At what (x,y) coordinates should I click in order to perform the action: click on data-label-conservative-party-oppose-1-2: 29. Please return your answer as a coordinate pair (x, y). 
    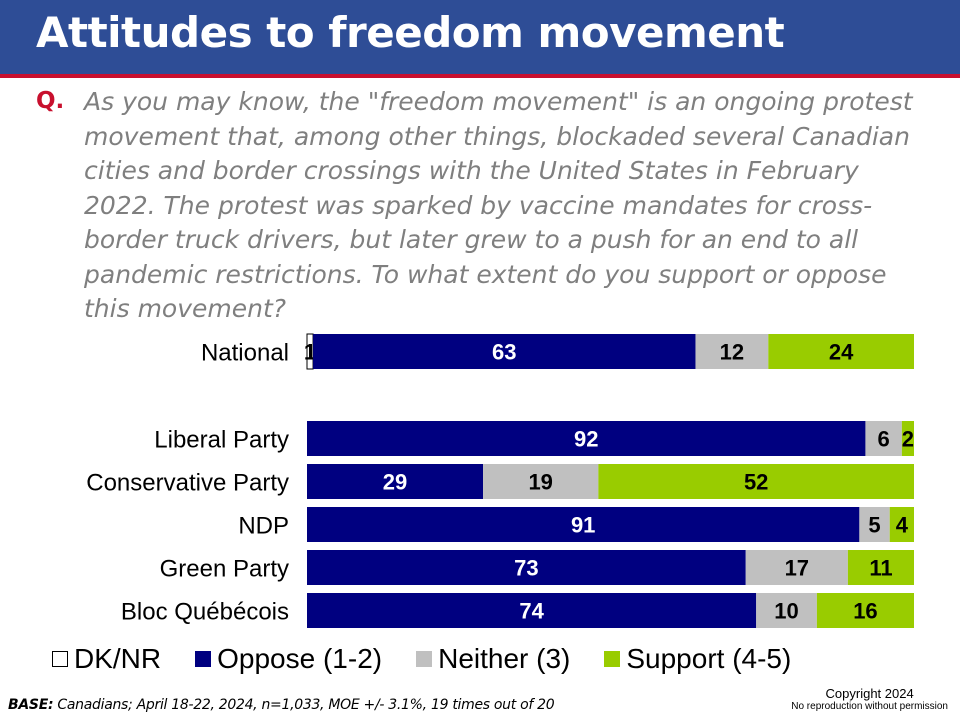
    Looking at the image, I should click on (395, 482).